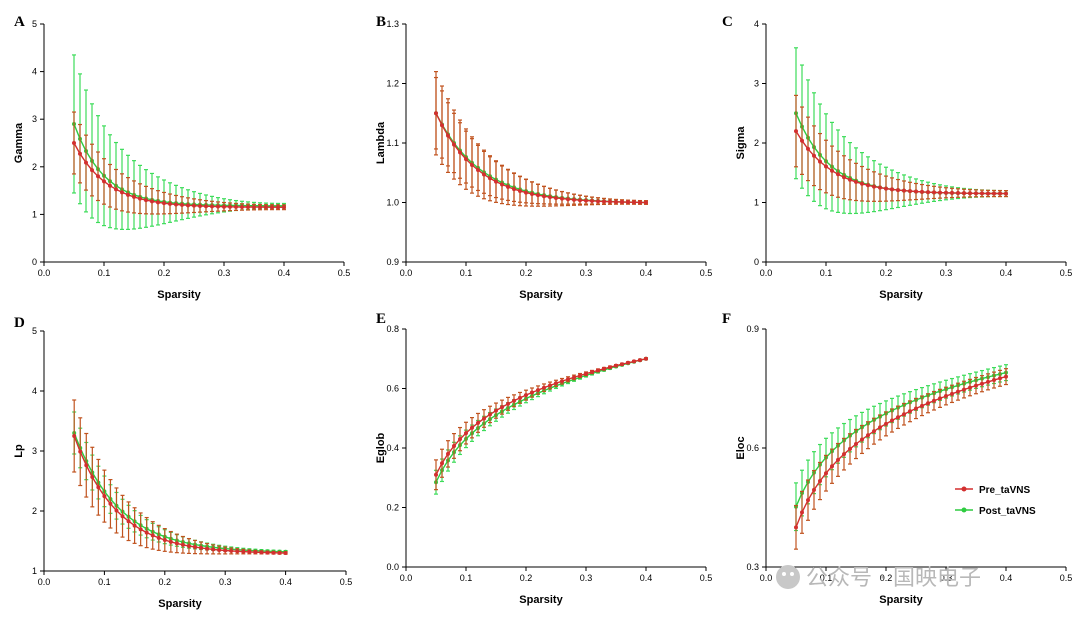  I want to click on legend: Pre_taVNS Post_taVNS, so click(995, 501).